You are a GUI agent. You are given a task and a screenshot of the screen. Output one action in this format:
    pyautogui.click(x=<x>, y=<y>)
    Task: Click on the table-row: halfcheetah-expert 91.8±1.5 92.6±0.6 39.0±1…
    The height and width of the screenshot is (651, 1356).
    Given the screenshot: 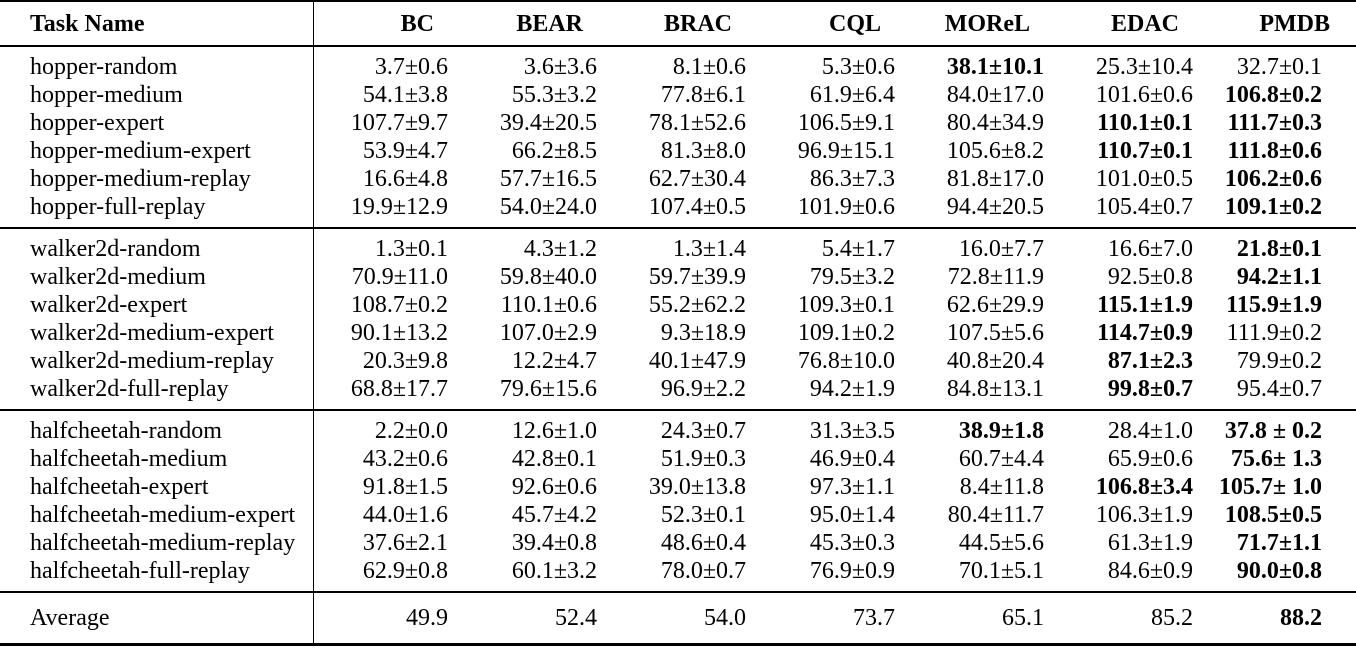 What is the action you would take?
    pyautogui.click(x=678, y=487)
    